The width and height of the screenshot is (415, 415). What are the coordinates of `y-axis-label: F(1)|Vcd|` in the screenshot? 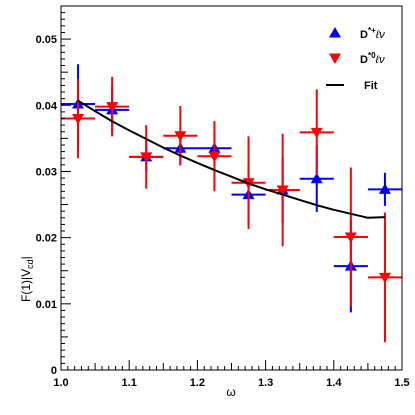 It's located at (27, 279).